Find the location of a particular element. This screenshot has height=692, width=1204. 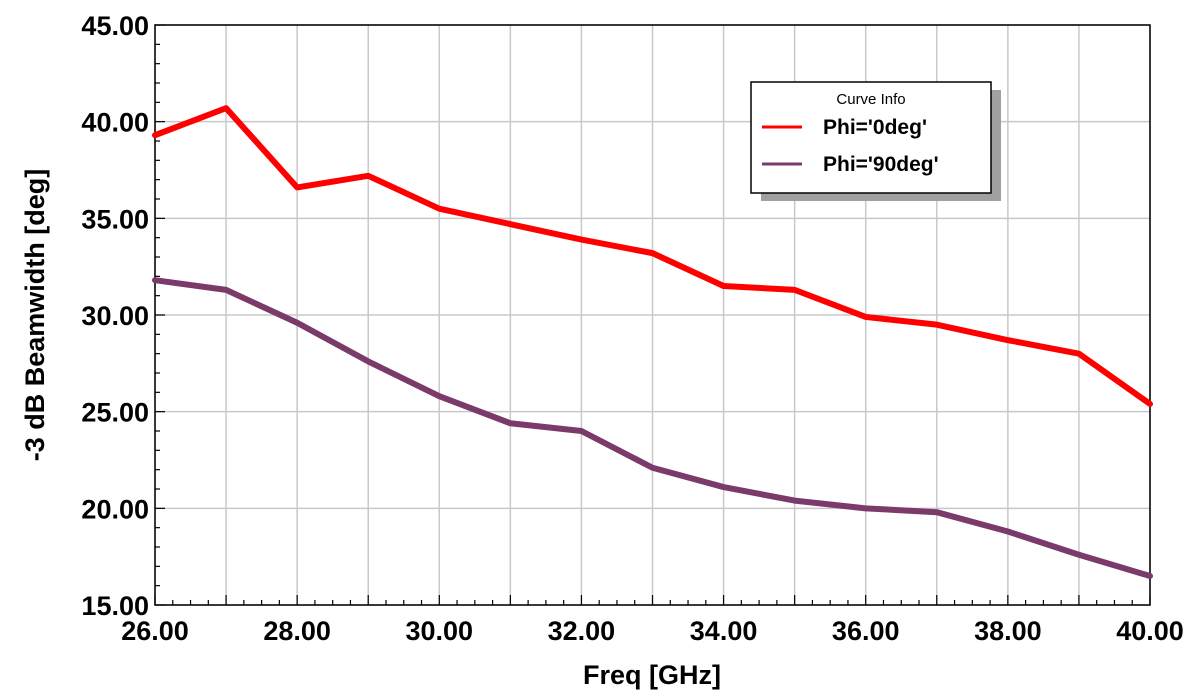

y-tick-label: 35.00 is located at coordinates (115, 219).